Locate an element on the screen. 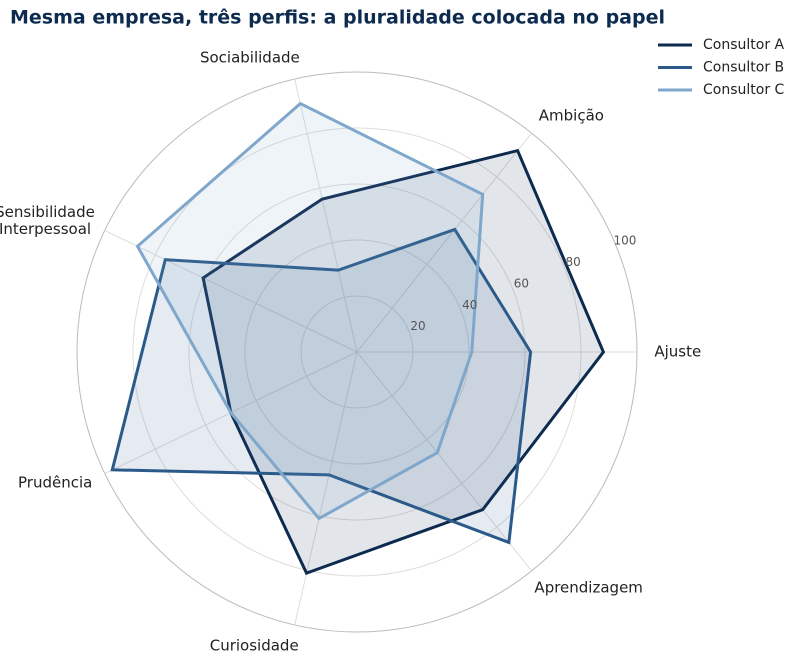 The width and height of the screenshot is (810, 668). r-tick-label: 80 is located at coordinates (573, 262).